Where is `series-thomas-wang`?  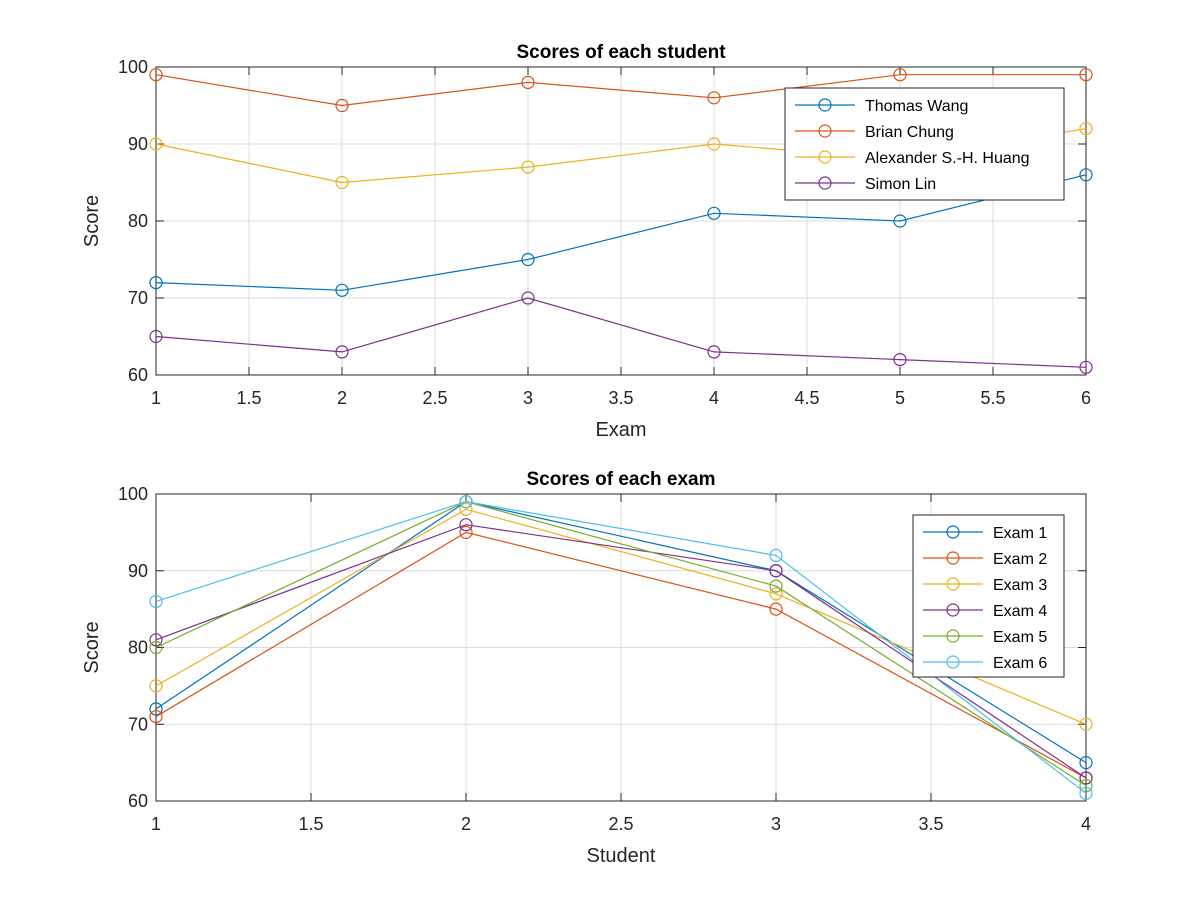
series-thomas-wang is located at coordinates (621, 232).